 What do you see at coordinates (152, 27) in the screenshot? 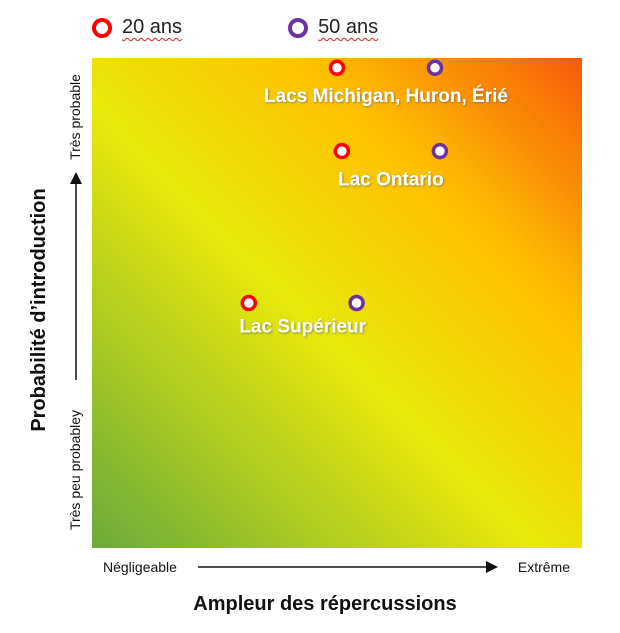
I see `legend-label: 20 ans` at bounding box center [152, 27].